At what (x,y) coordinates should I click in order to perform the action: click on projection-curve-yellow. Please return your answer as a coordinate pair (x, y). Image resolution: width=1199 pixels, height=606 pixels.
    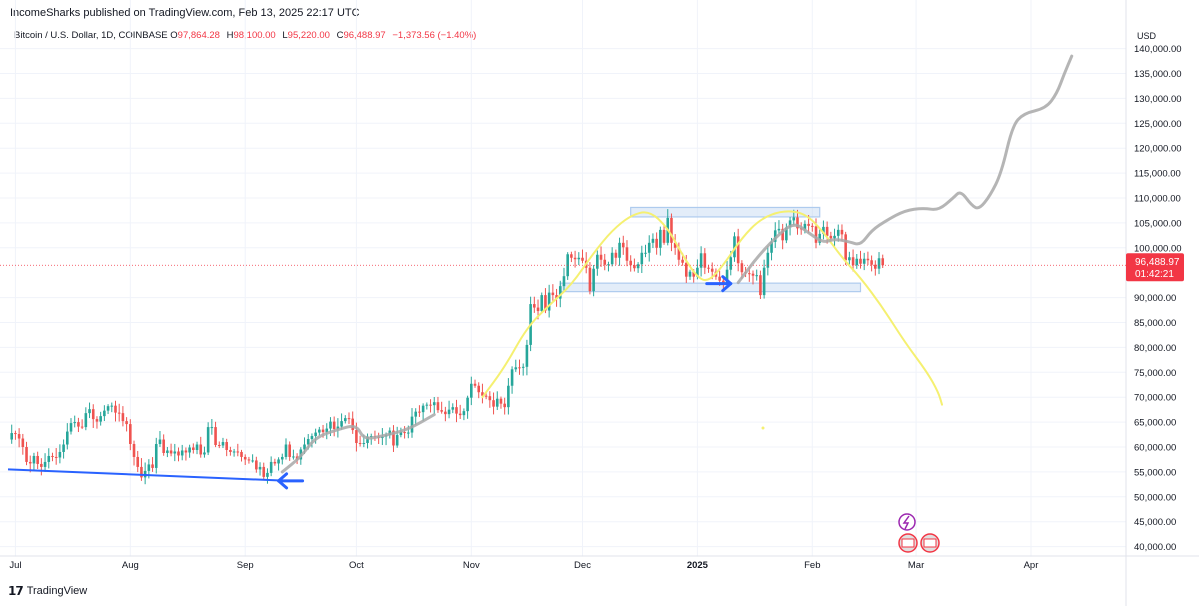
    Looking at the image, I should click on (712, 308).